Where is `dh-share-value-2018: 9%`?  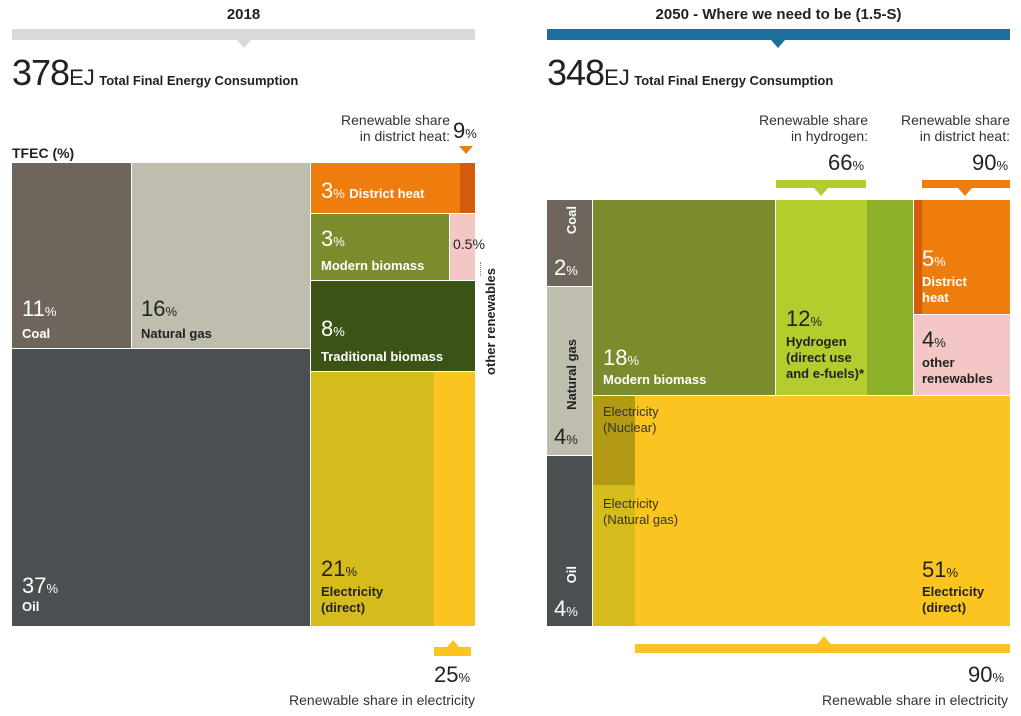
dh-share-value-2018: 9% is located at coordinates (465, 131).